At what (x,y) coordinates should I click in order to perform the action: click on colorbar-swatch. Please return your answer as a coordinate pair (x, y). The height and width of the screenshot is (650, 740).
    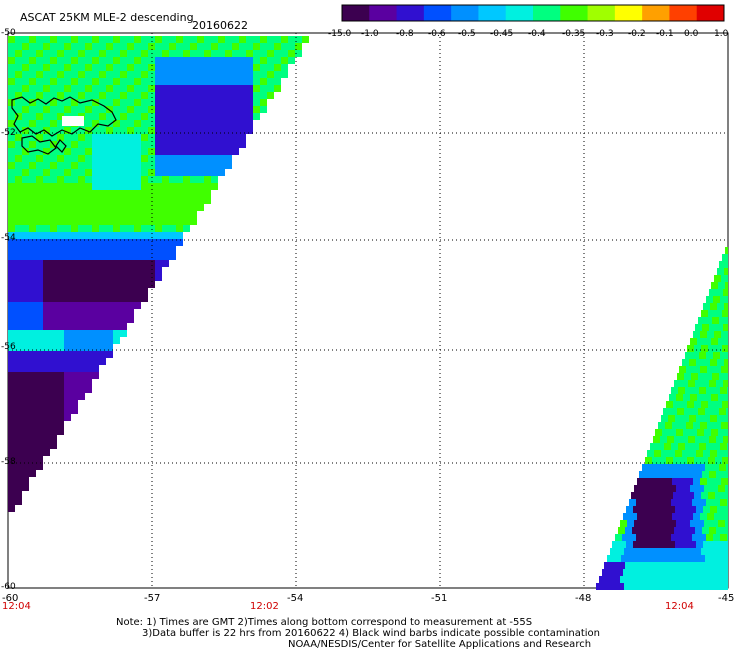
    Looking at the image, I should click on (710, 13).